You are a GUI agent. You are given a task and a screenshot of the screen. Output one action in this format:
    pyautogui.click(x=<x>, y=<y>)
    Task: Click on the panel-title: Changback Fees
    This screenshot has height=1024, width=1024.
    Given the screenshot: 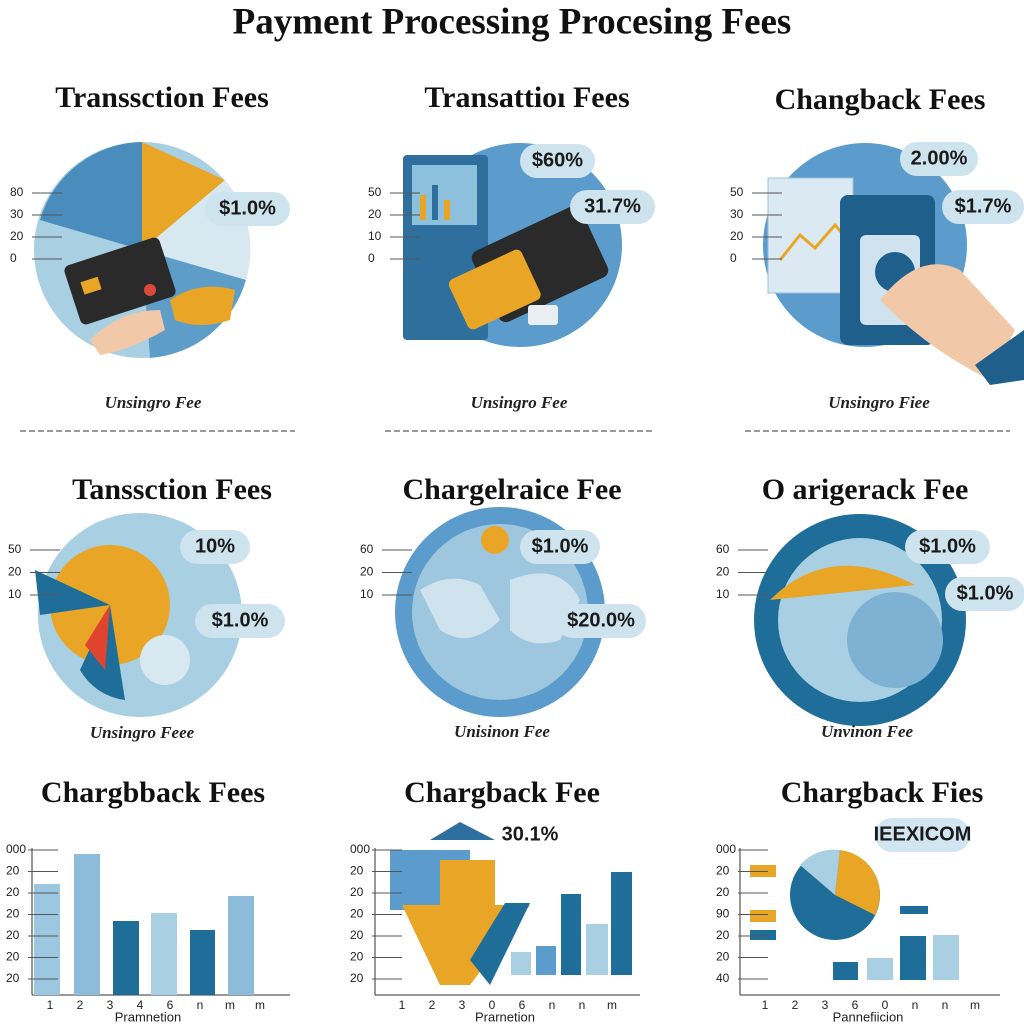 What is the action you would take?
    pyautogui.click(x=880, y=99)
    